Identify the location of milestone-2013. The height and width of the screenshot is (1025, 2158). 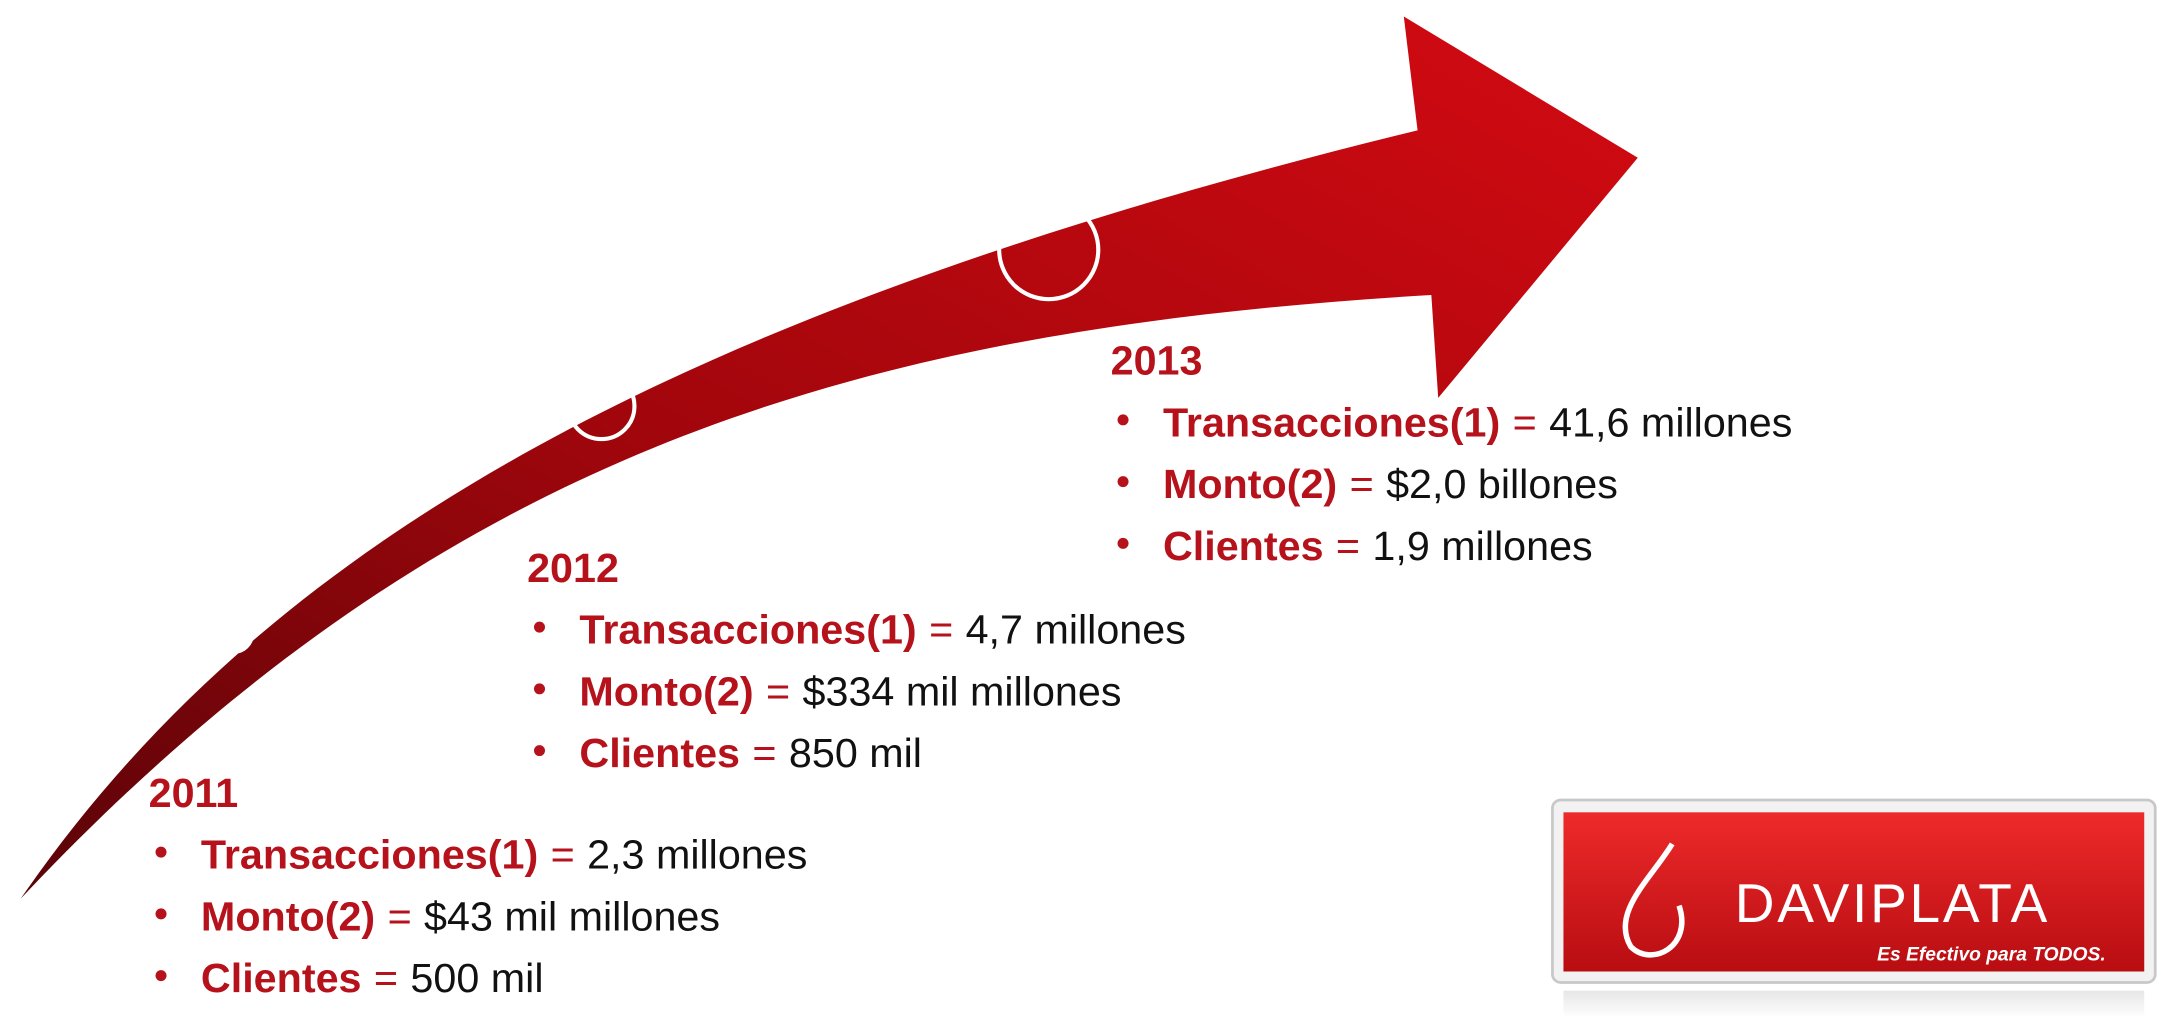
(1049, 250).